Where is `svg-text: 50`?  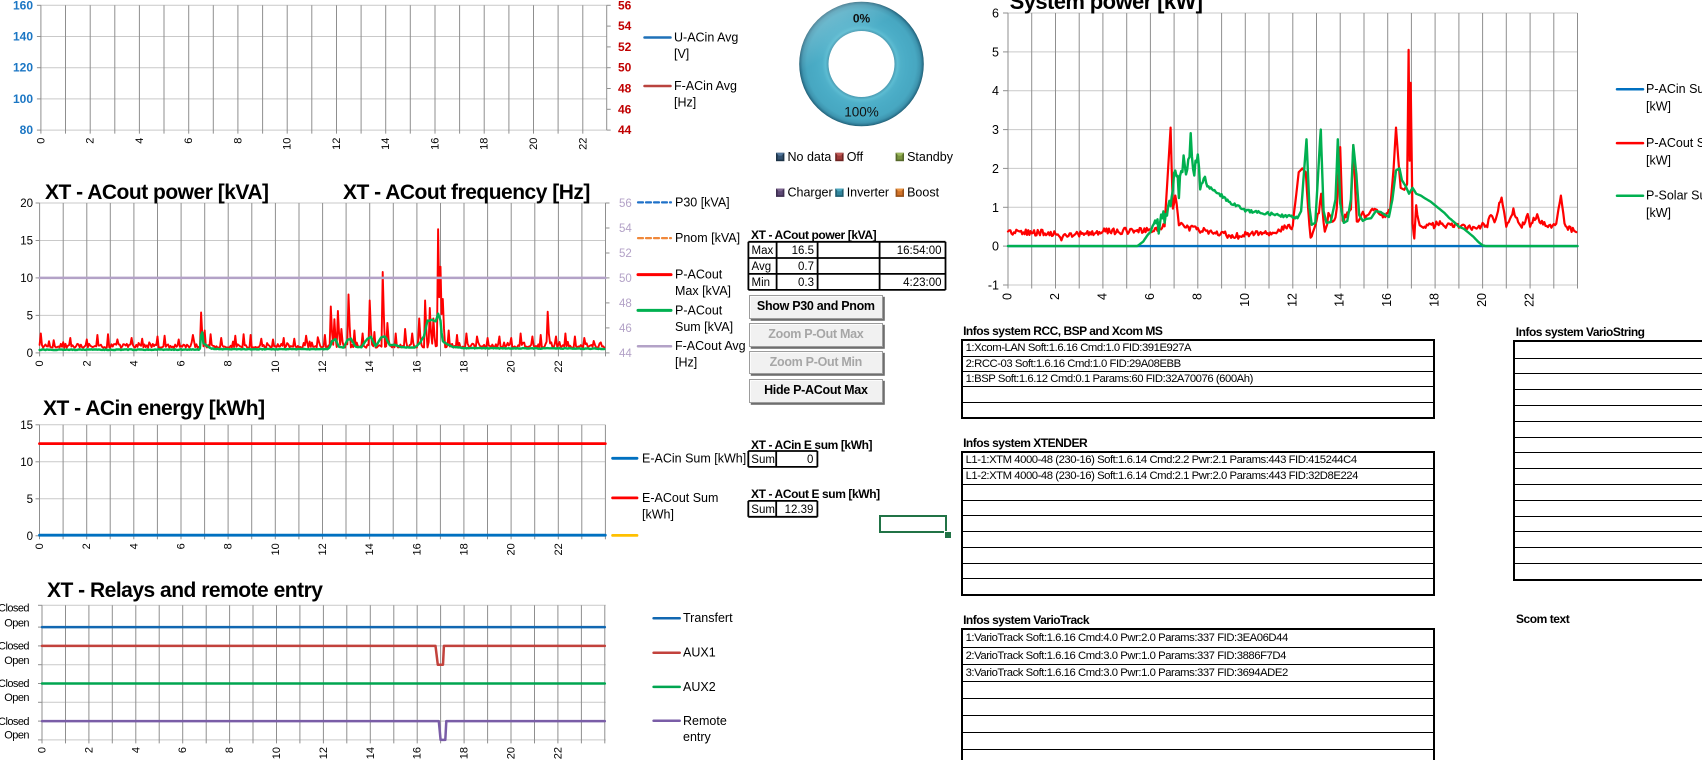
svg-text: 50 is located at coordinates (625, 68).